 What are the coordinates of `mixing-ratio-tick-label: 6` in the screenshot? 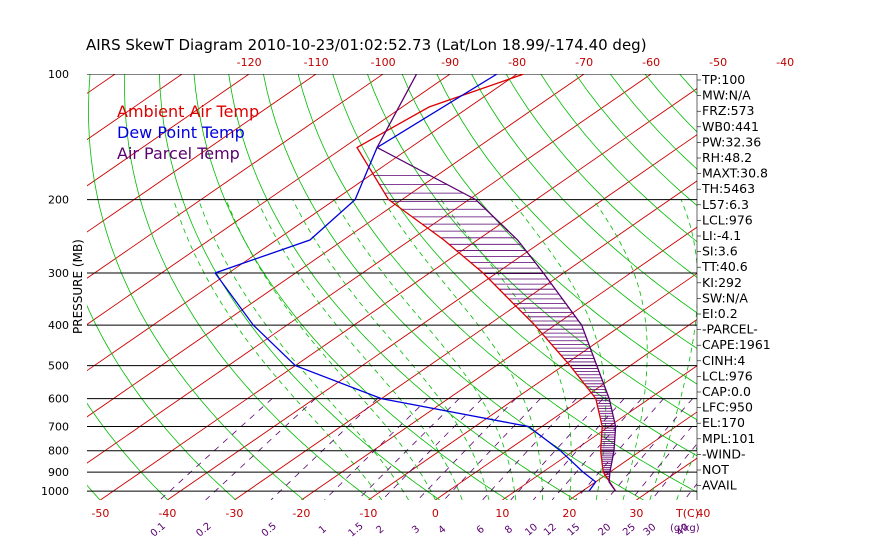 It's located at (481, 530).